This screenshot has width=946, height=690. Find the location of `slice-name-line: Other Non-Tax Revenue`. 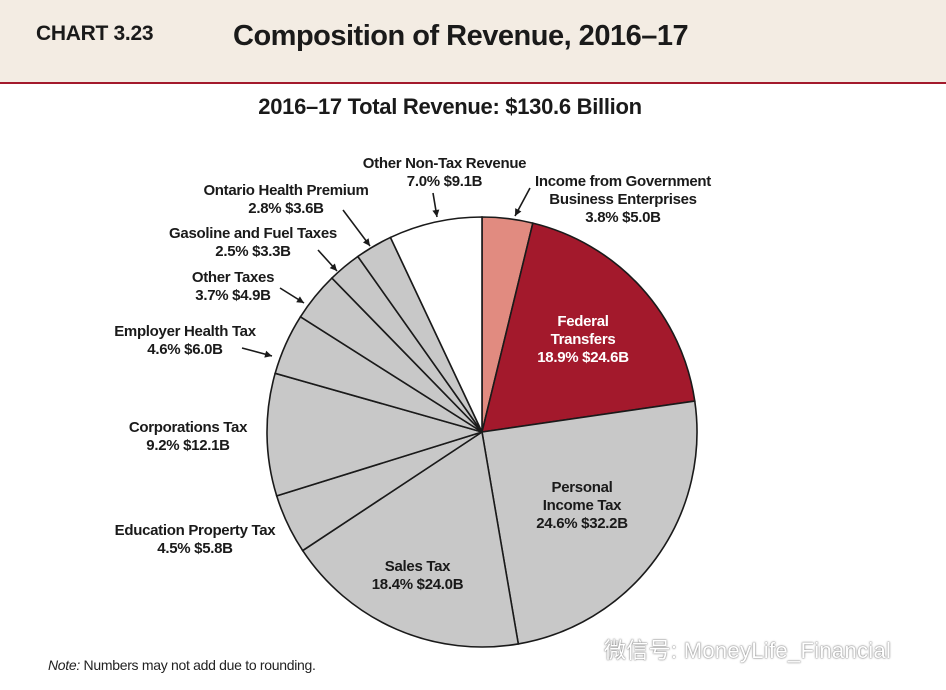

slice-name-line: Other Non-Tax Revenue is located at coordinates (444, 163).